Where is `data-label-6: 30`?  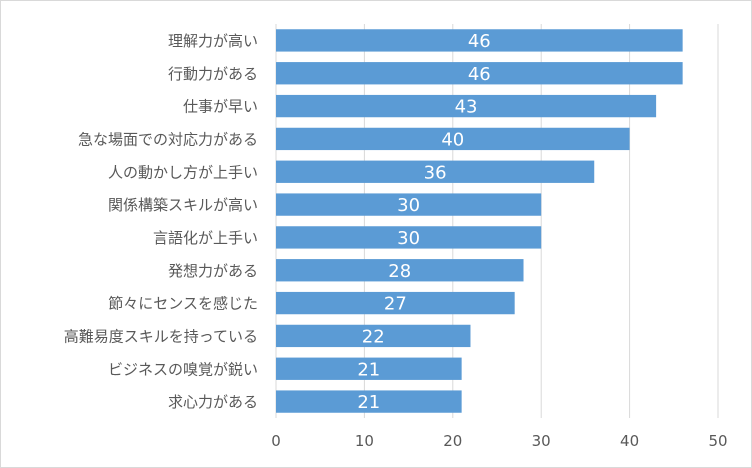
data-label-6: 30 is located at coordinates (408, 205).